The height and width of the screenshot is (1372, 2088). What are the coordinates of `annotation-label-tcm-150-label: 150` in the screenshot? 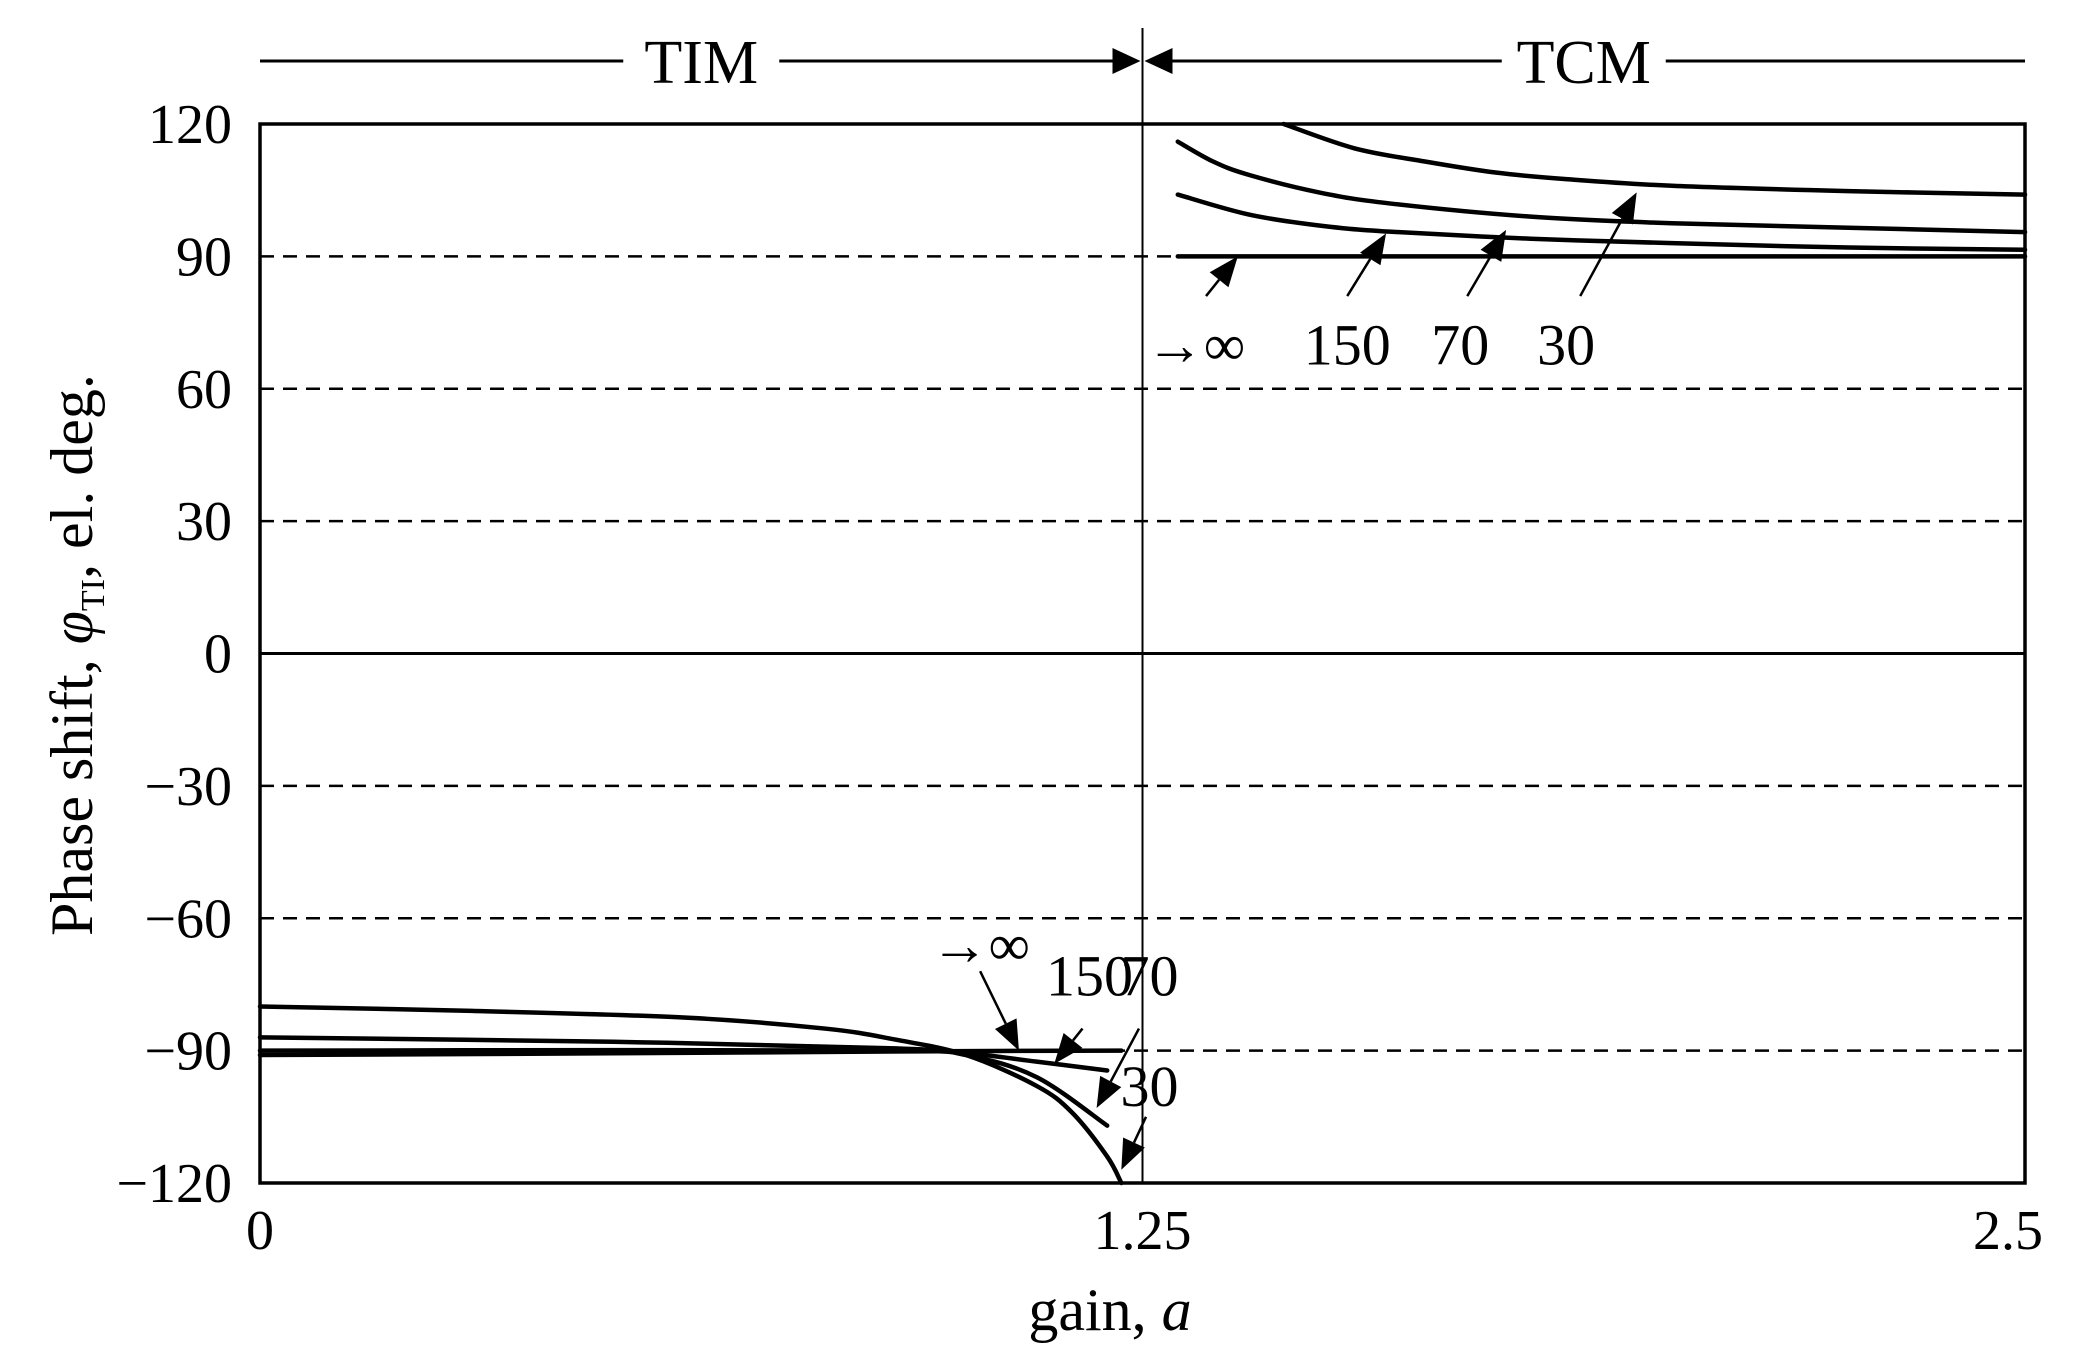 It's located at (1347, 345).